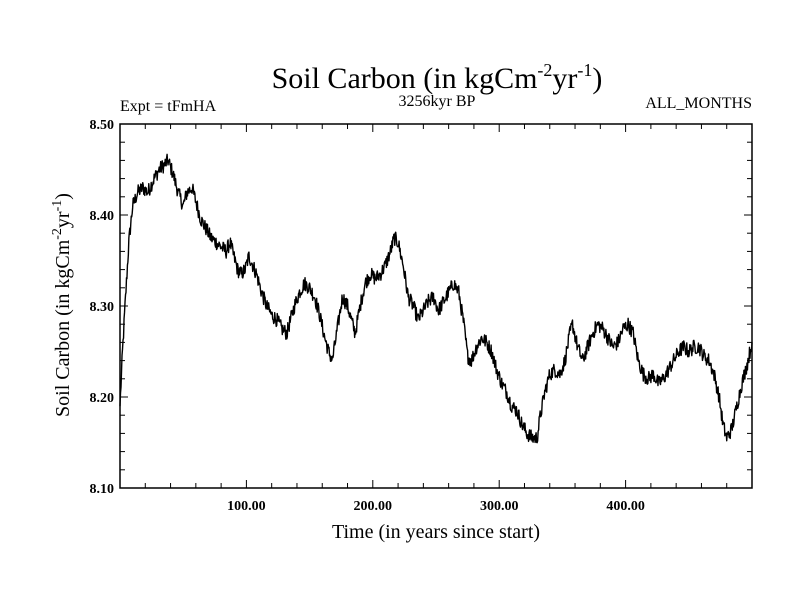  I want to click on chart-title-mid: yr, so click(564, 78).